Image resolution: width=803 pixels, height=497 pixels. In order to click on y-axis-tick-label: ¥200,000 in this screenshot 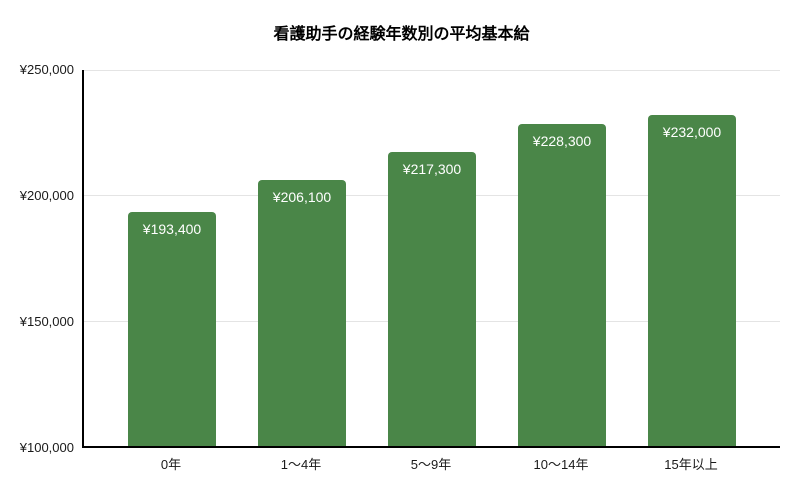, I will do `click(46, 195)`.